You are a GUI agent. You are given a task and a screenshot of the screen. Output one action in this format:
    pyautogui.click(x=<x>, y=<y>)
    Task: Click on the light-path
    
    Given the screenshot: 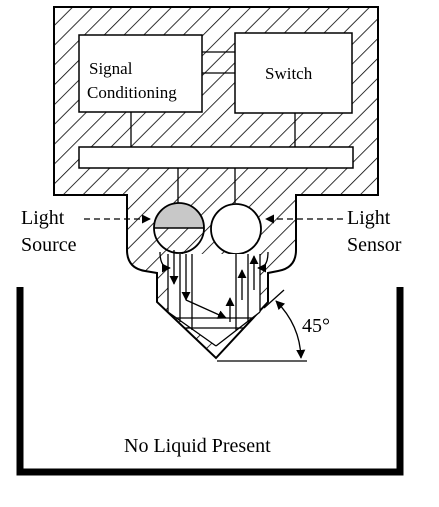 What is the action you would take?
    pyautogui.click(x=214, y=298)
    